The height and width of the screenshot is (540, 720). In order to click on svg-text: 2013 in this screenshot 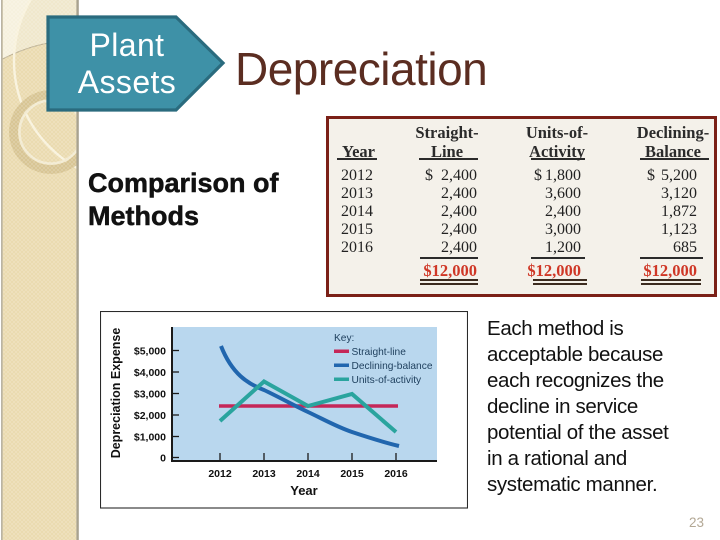, I will do `click(264, 474)`.